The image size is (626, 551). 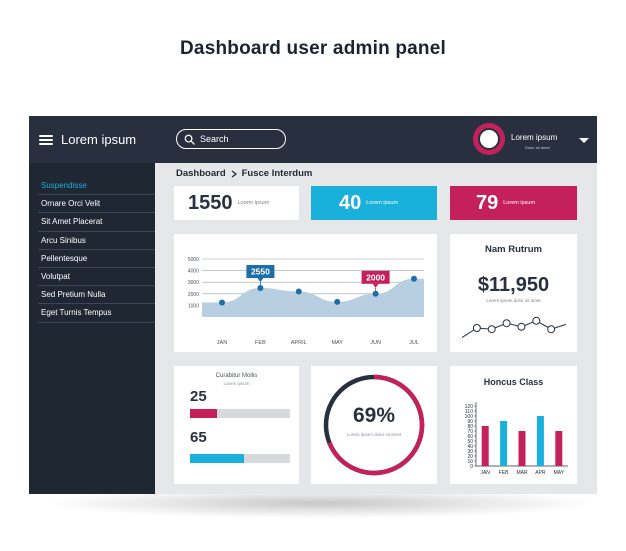 I want to click on revenue-subtitle: Lorem ipsum dolor sit amet, so click(x=513, y=300).